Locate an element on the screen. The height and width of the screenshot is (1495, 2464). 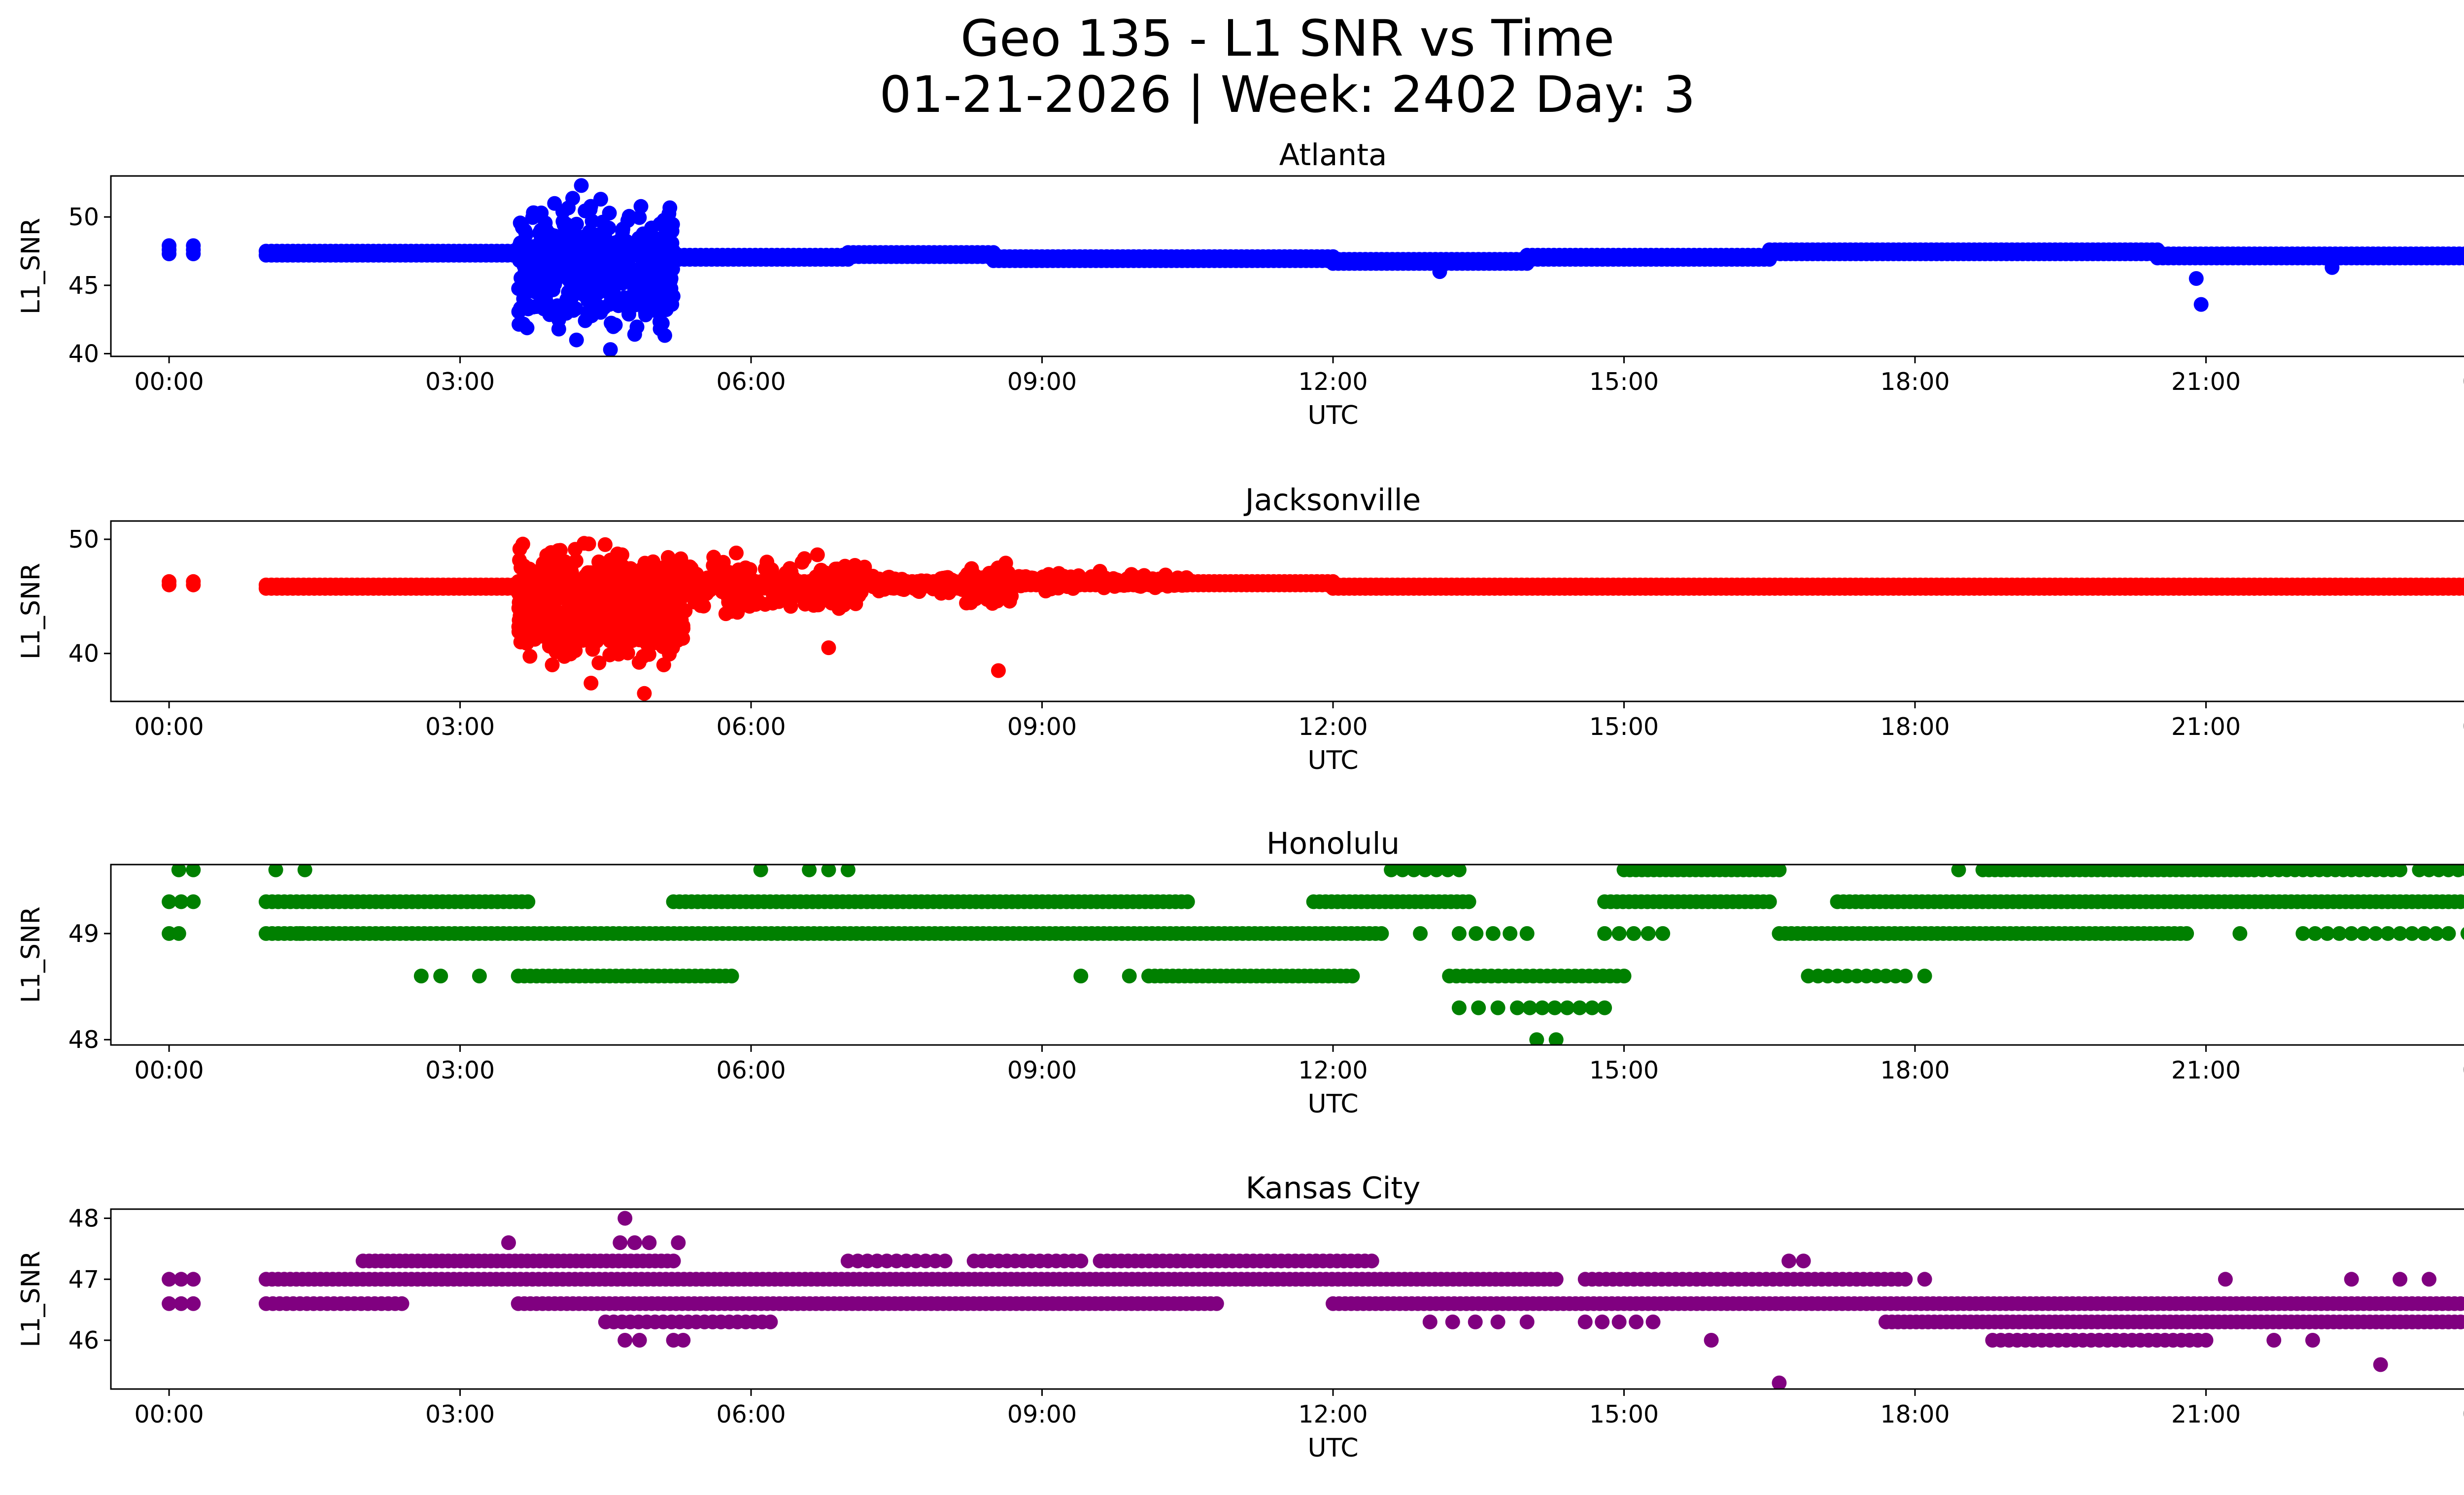
markers-atlanta is located at coordinates (1313, 267).